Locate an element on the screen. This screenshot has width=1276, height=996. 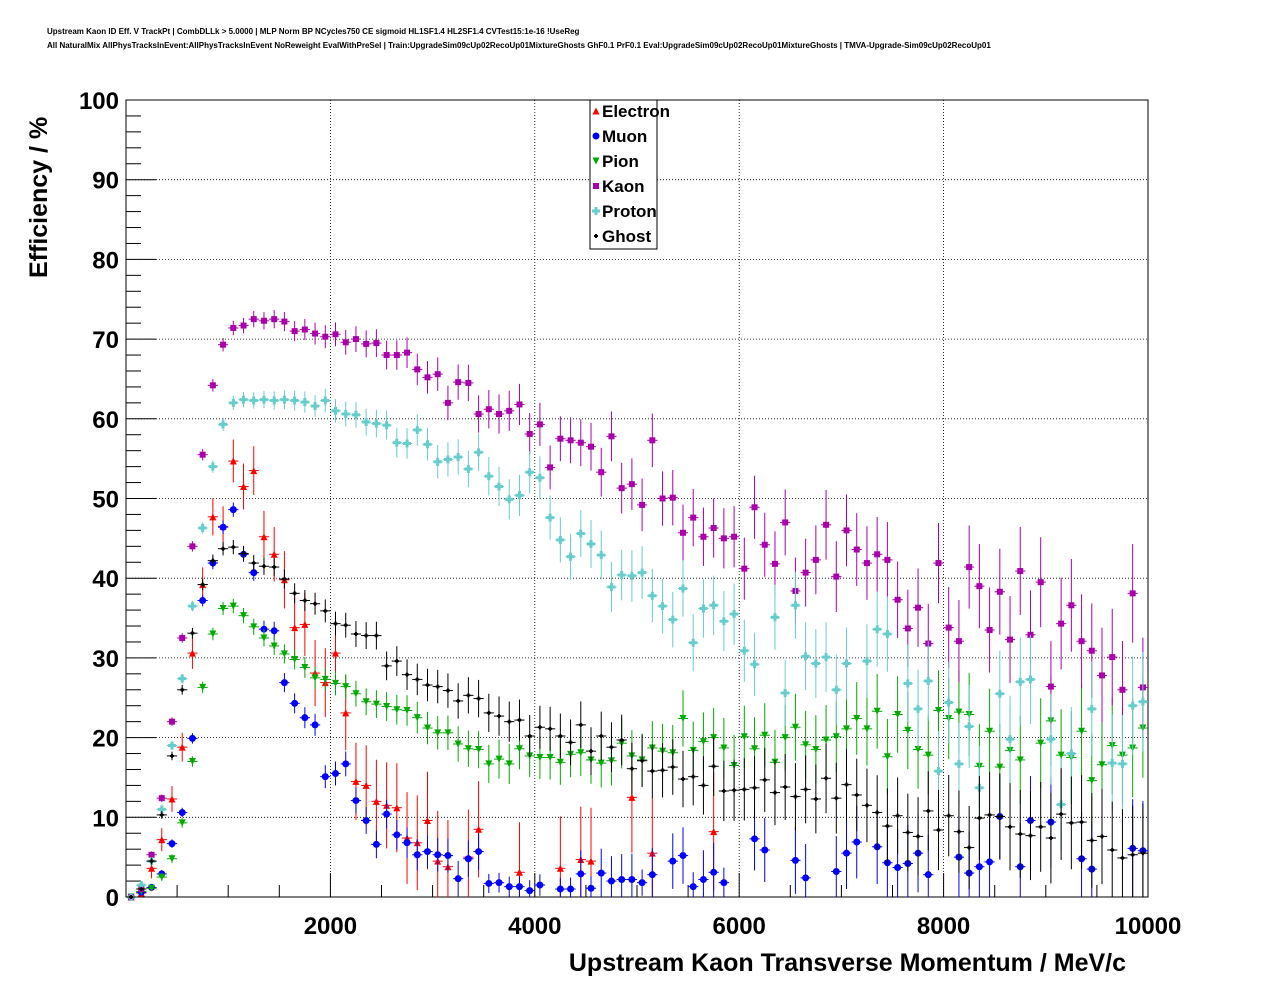
legend-box is located at coordinates (623, 174).